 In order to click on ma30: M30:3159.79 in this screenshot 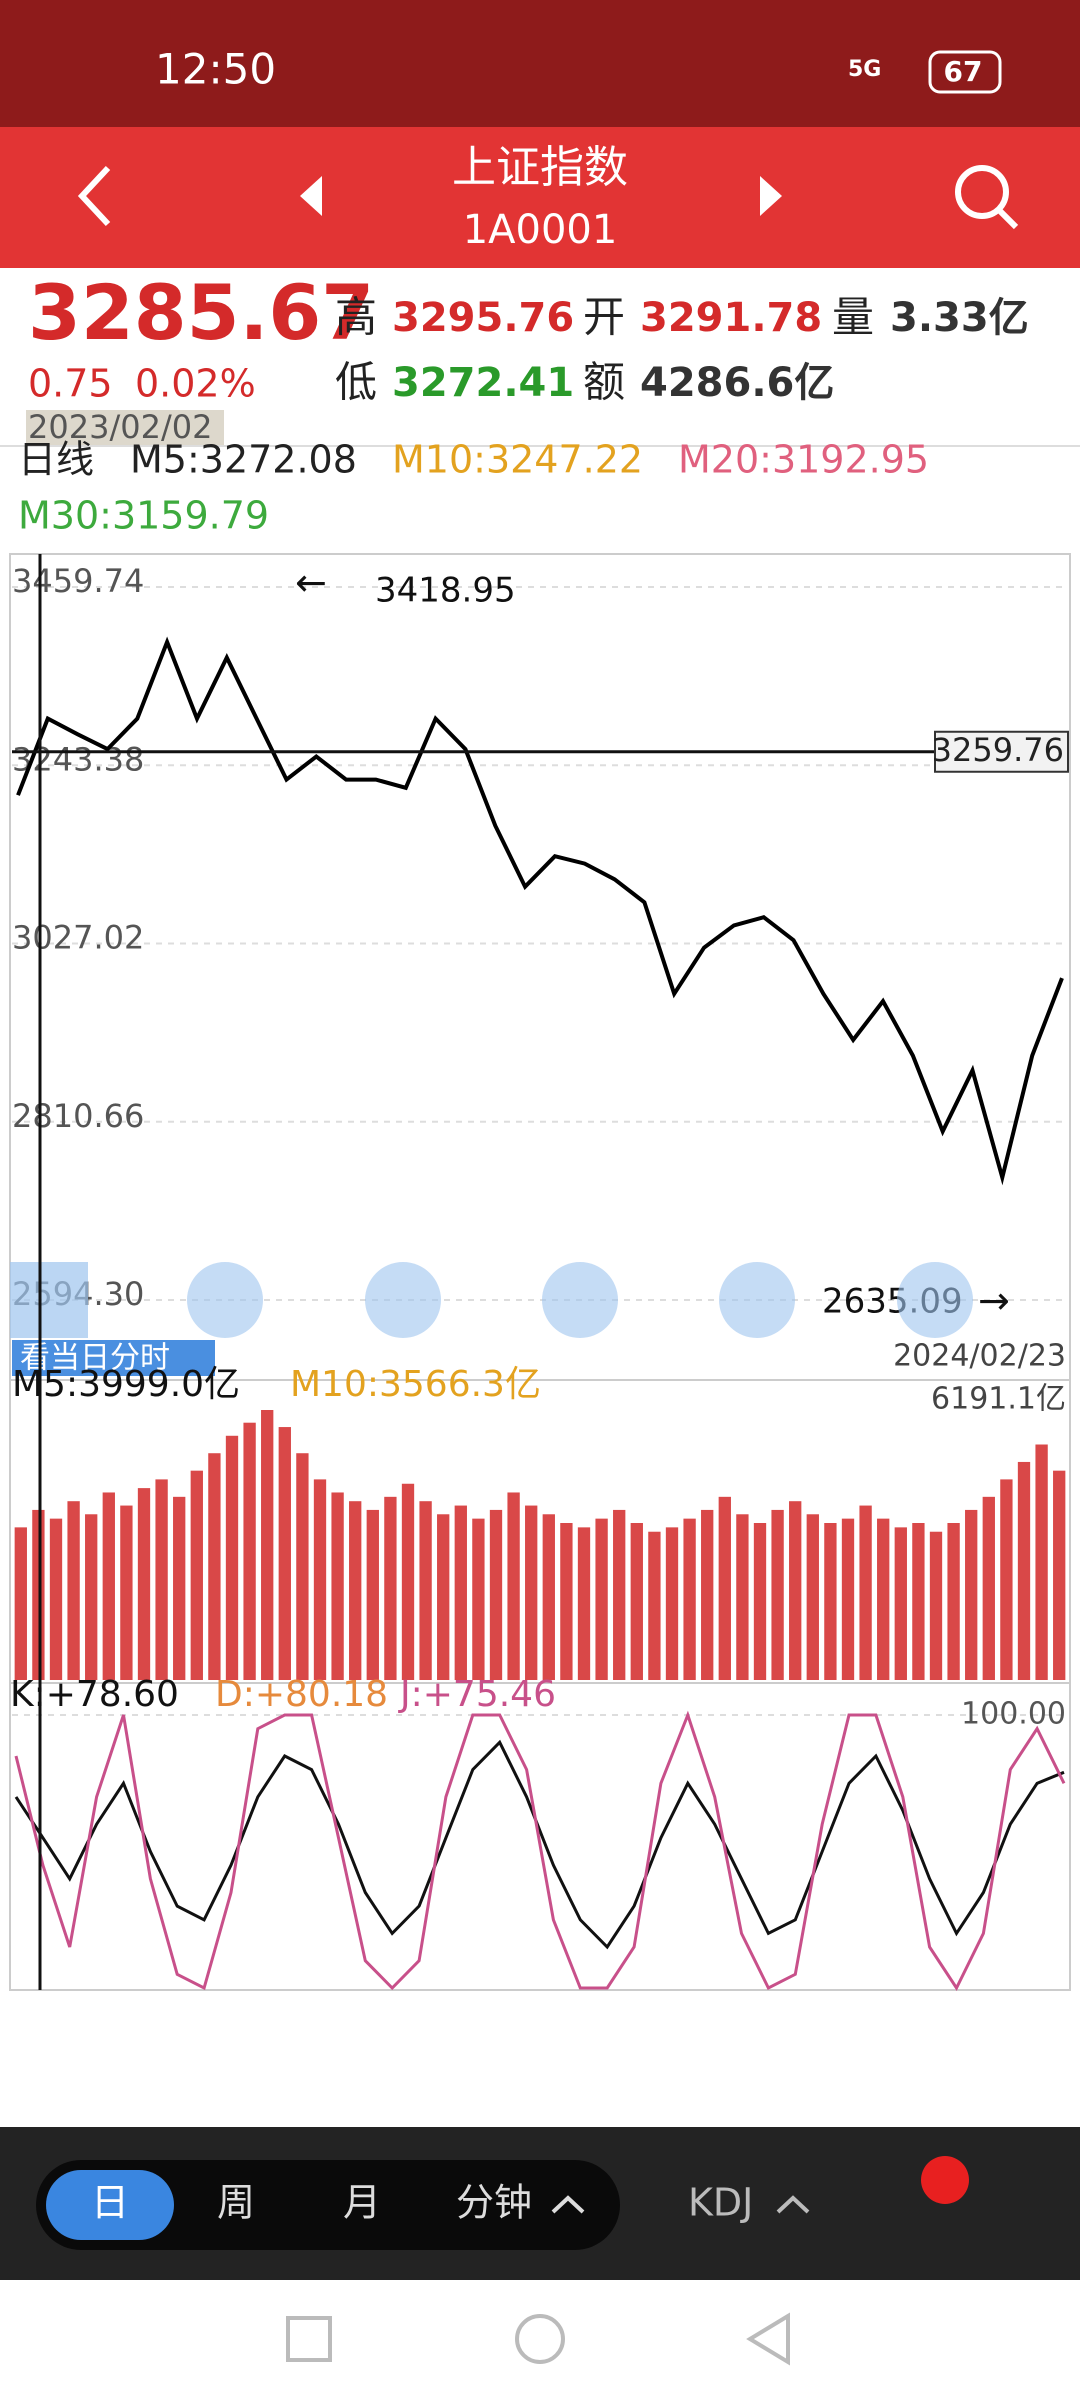, I will do `click(143, 516)`.